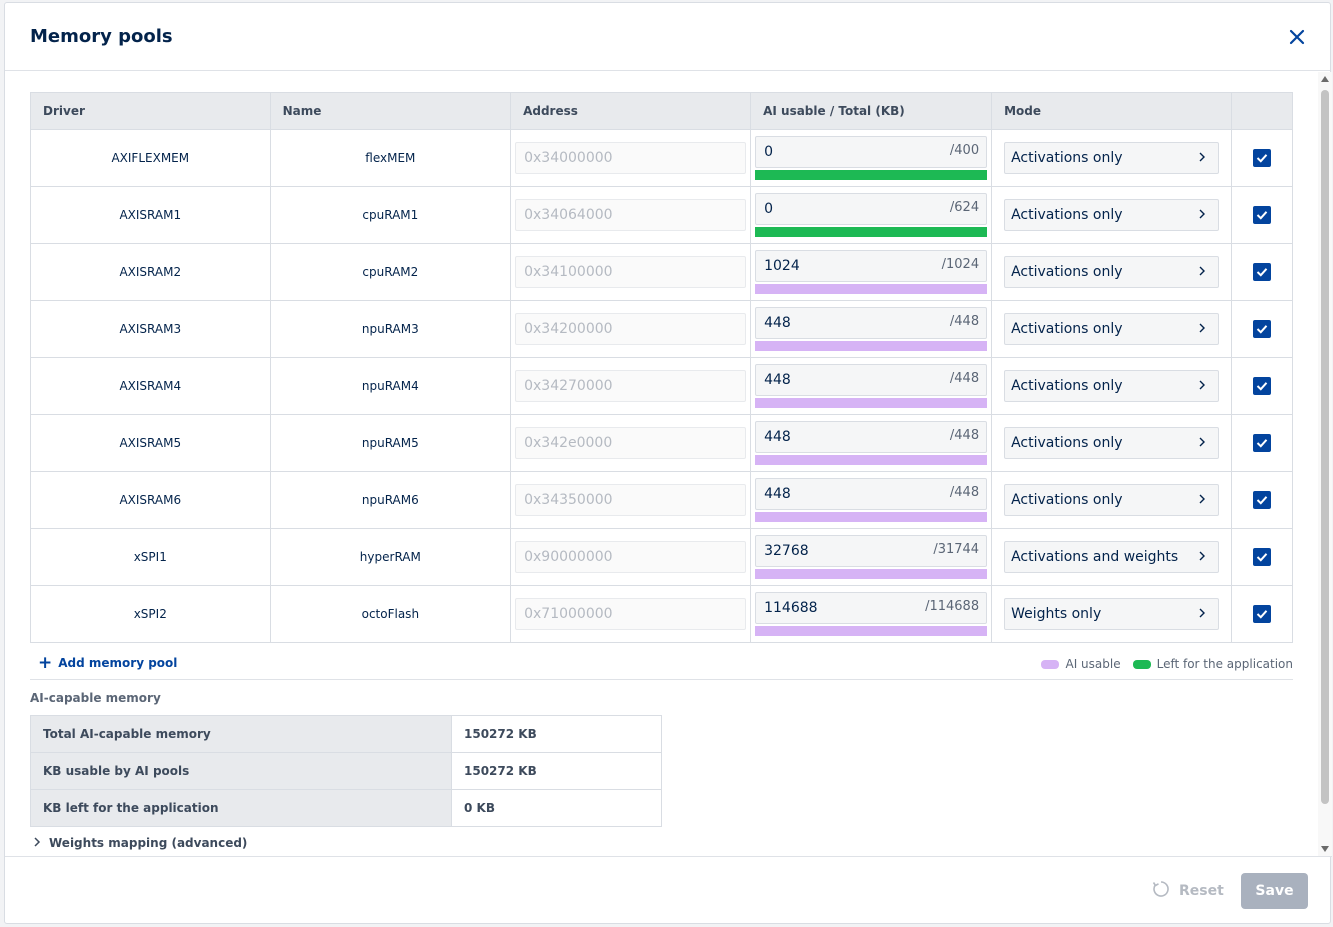 The width and height of the screenshot is (1333, 927). What do you see at coordinates (1325, 849) in the screenshot?
I see `scroll-down-arrow-icon` at bounding box center [1325, 849].